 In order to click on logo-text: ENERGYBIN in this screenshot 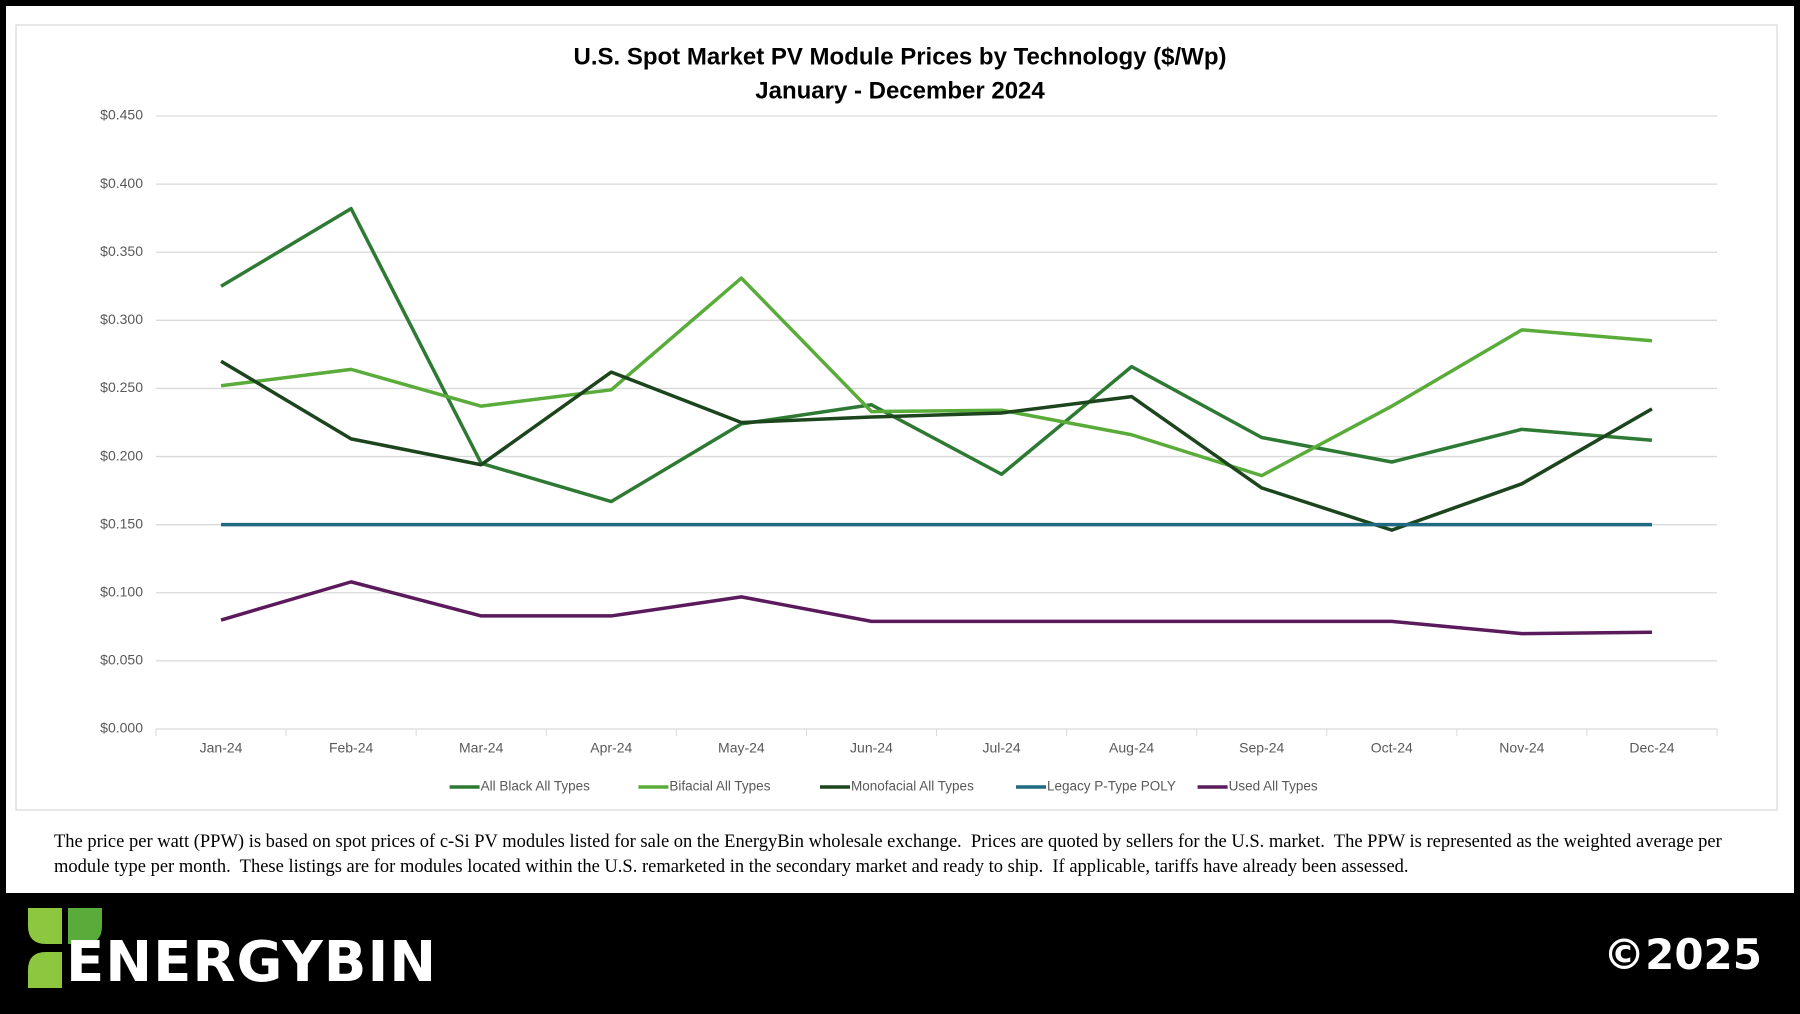, I will do `click(252, 962)`.